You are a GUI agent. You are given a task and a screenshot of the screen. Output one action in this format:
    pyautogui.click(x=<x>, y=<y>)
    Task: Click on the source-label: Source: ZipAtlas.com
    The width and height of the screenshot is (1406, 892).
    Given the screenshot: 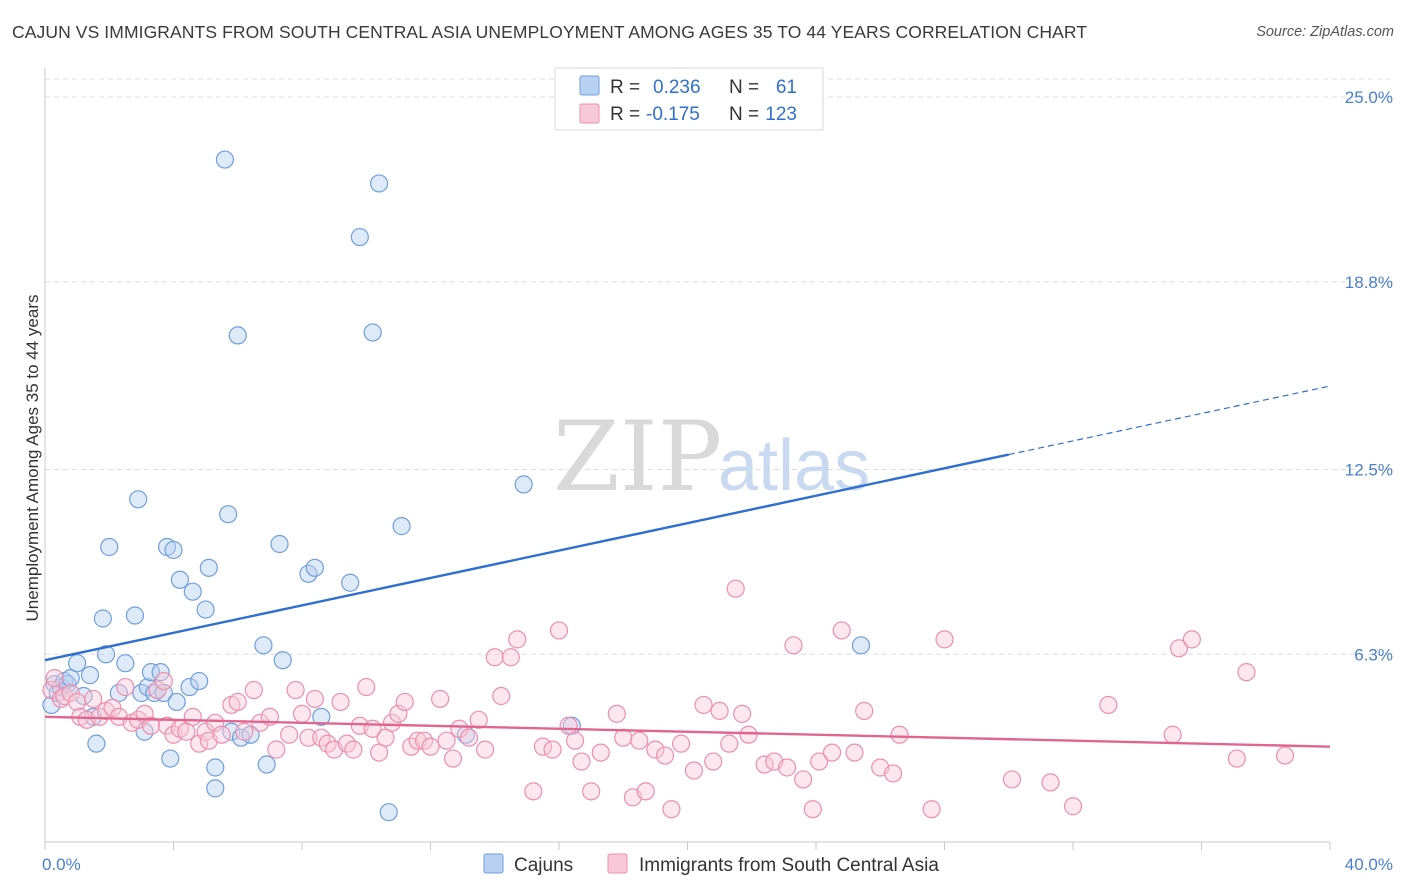 What is the action you would take?
    pyautogui.click(x=1325, y=32)
    